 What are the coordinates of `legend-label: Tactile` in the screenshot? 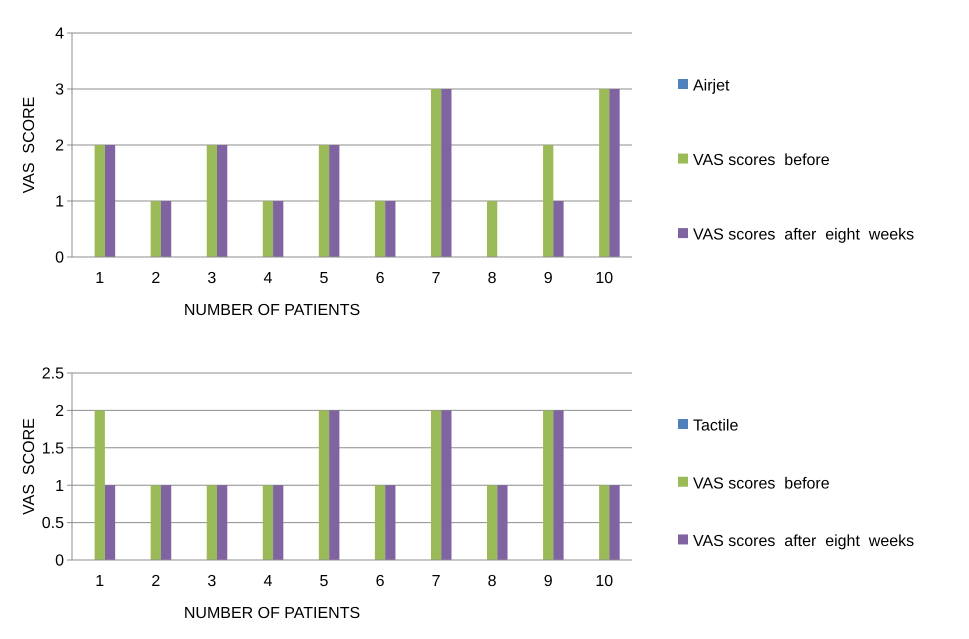 It's located at (715, 426).